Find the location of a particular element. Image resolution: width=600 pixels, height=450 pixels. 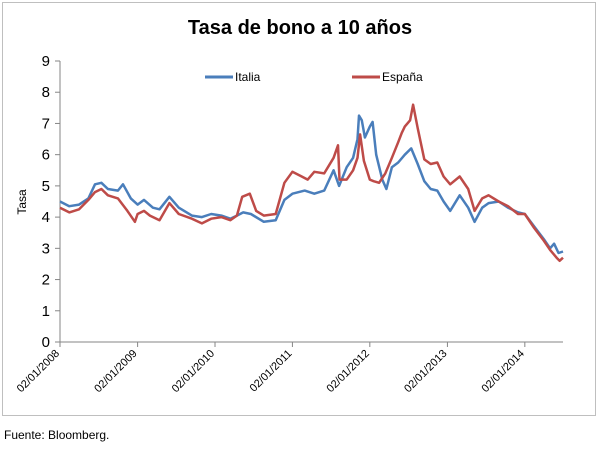

x-tick-label: 02/01/2009 is located at coordinates (115, 371).